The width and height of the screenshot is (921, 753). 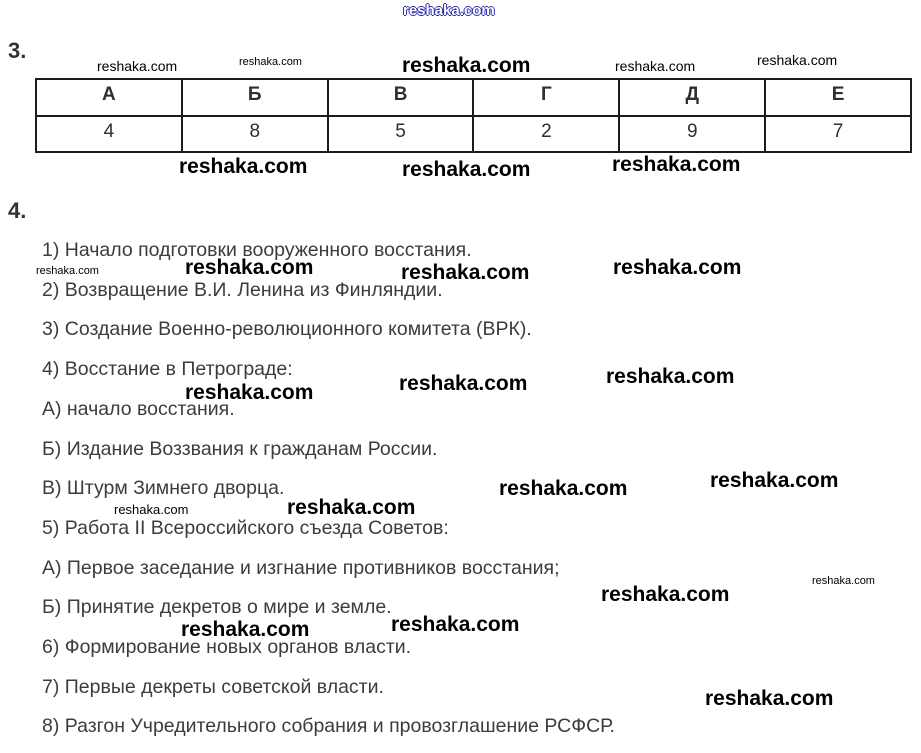 I want to click on list-item: 2) Возвращение В.И. Ленина из Финляндии., so click(x=242, y=289).